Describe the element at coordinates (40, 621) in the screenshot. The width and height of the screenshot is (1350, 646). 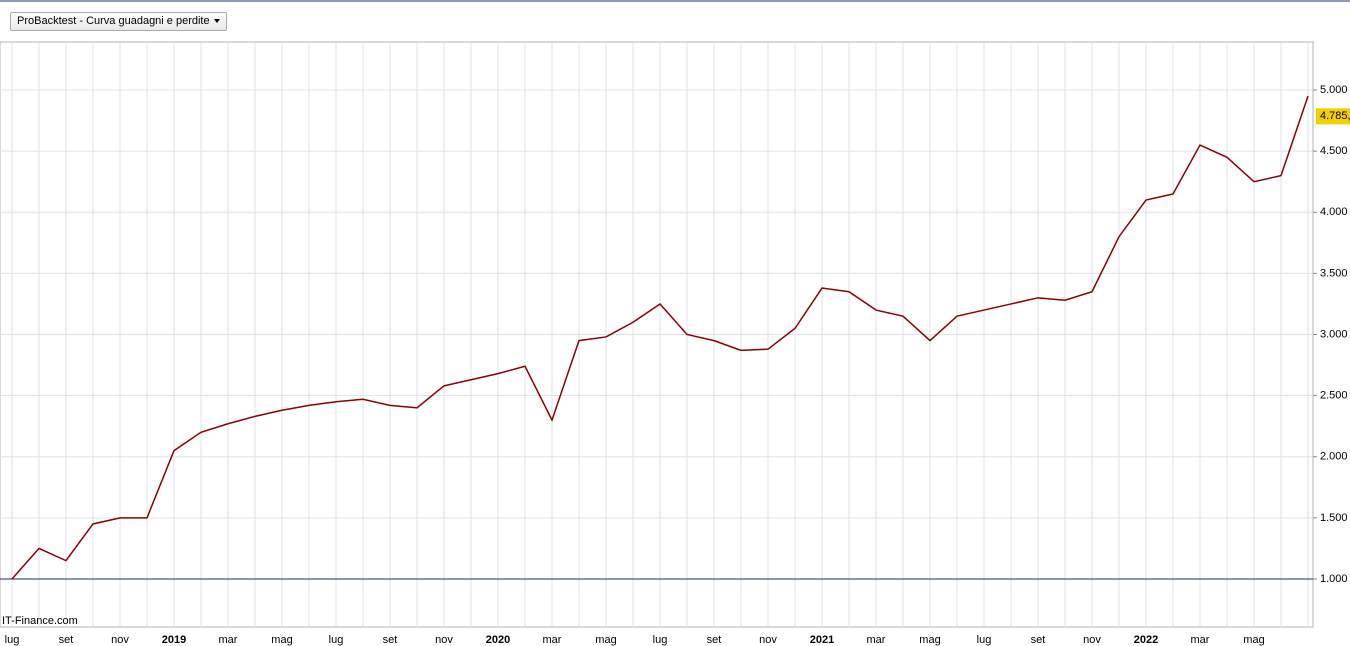
I see `watermark: IT-Finance.com` at that location.